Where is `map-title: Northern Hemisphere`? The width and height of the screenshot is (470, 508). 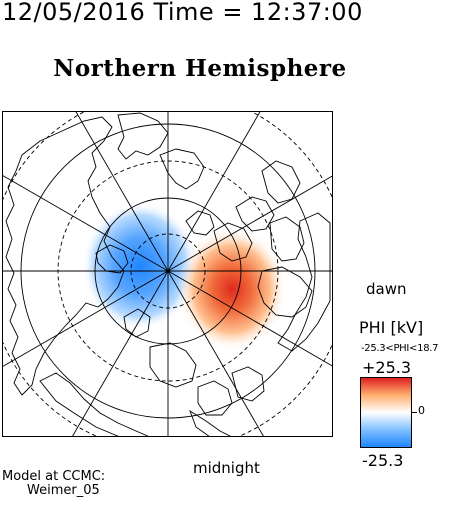
map-title: Northern Hemisphere is located at coordinates (200, 68).